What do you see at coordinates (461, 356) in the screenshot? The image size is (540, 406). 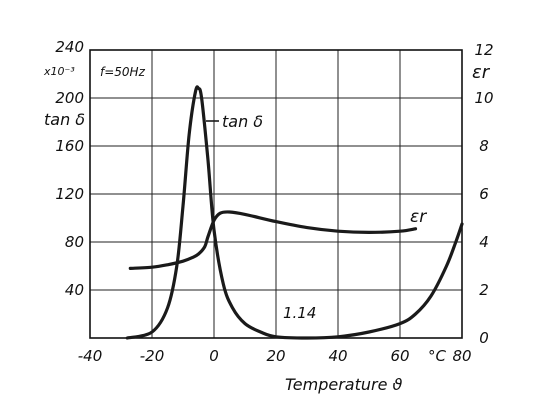 I see `x-tick-label: 80` at bounding box center [461, 356].